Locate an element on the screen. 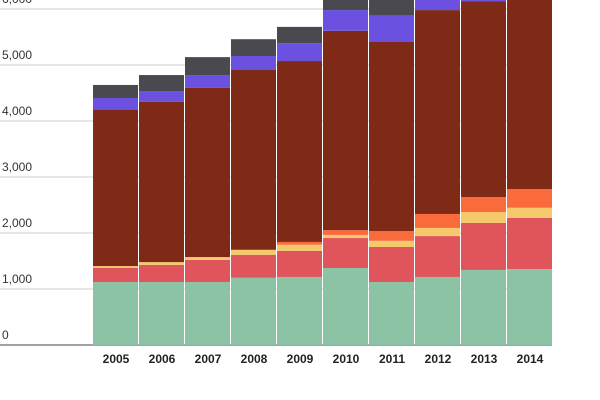  x-tick-label: 2011 is located at coordinates (392, 359).